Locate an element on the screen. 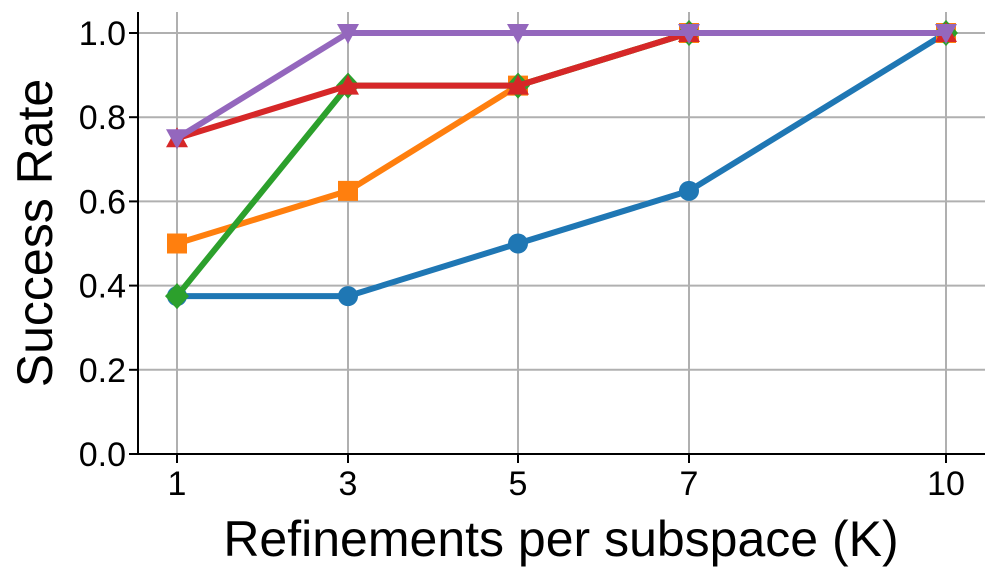 The image size is (997, 575). x-axis-label: Refinements per subspace (K) is located at coordinates (560, 539).